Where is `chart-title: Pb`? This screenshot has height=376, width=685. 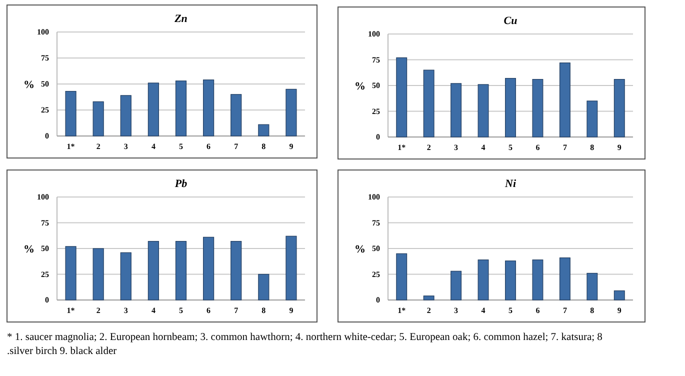 chart-title: Pb is located at coordinates (181, 184).